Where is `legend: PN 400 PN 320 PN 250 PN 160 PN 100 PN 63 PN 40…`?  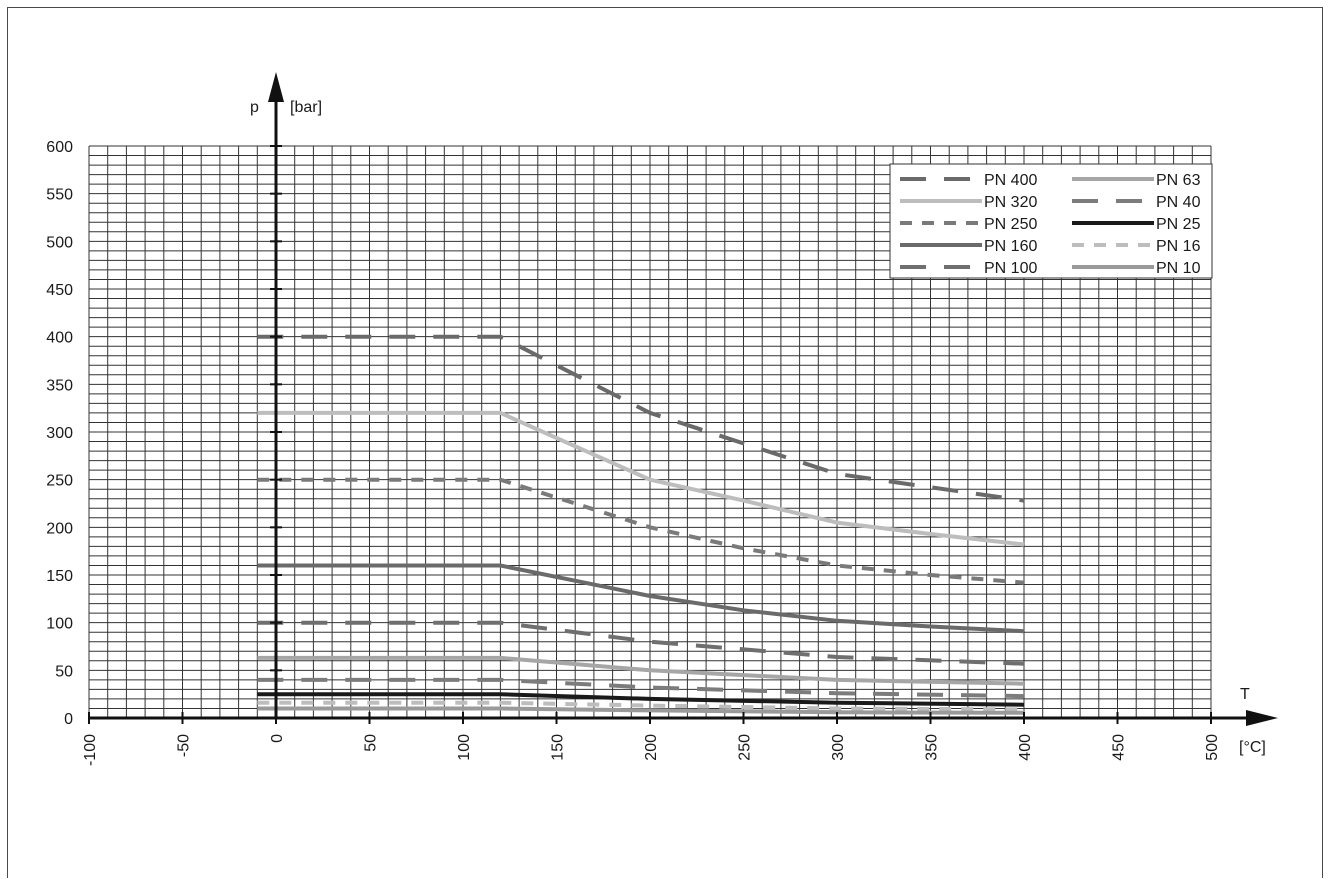
legend: PN 400 PN 320 PN 250 PN 160 PN 100 PN 63 PN 40… is located at coordinates (1051, 221).